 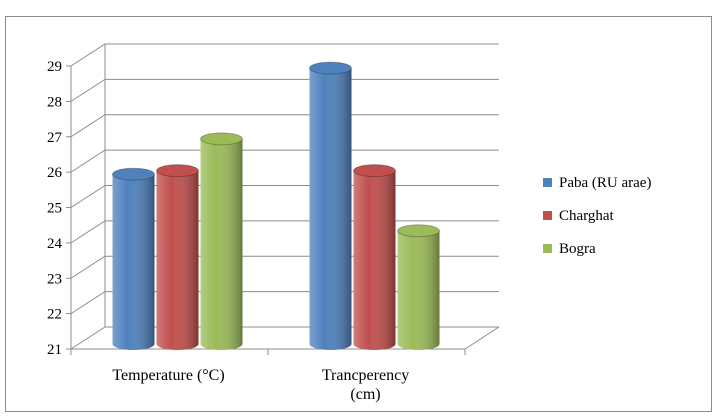 What do you see at coordinates (577, 249) in the screenshot?
I see `legend-label: Bogra` at bounding box center [577, 249].